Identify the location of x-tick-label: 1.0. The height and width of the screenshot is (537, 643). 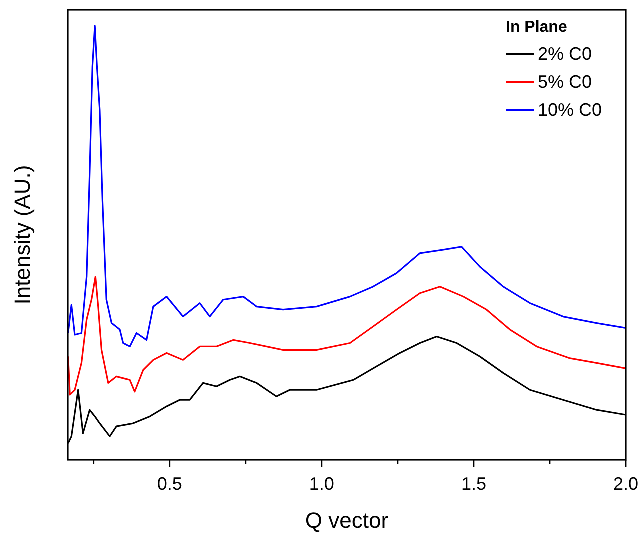
(321, 484).